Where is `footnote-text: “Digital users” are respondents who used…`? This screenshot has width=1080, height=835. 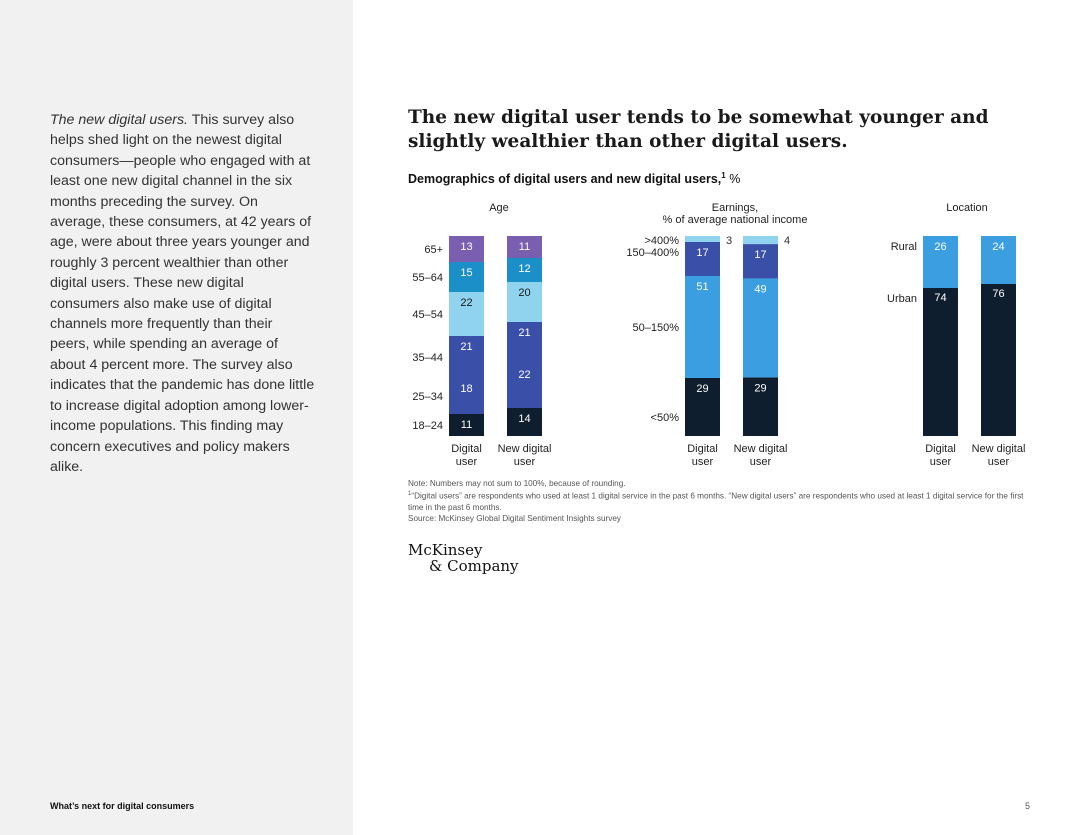
footnote-text: “Digital users” are respondents who used… is located at coordinates (716, 501).